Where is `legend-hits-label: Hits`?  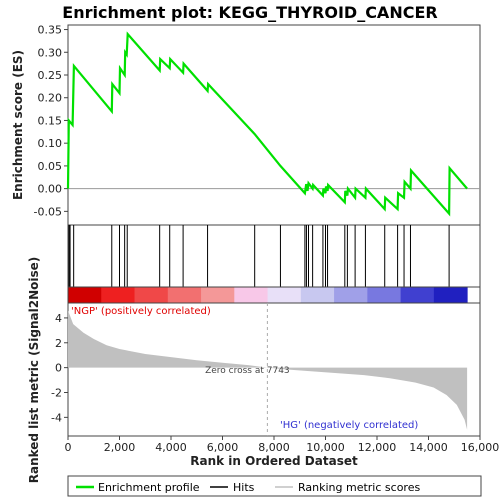 legend-hits-label: Hits is located at coordinates (244, 487).